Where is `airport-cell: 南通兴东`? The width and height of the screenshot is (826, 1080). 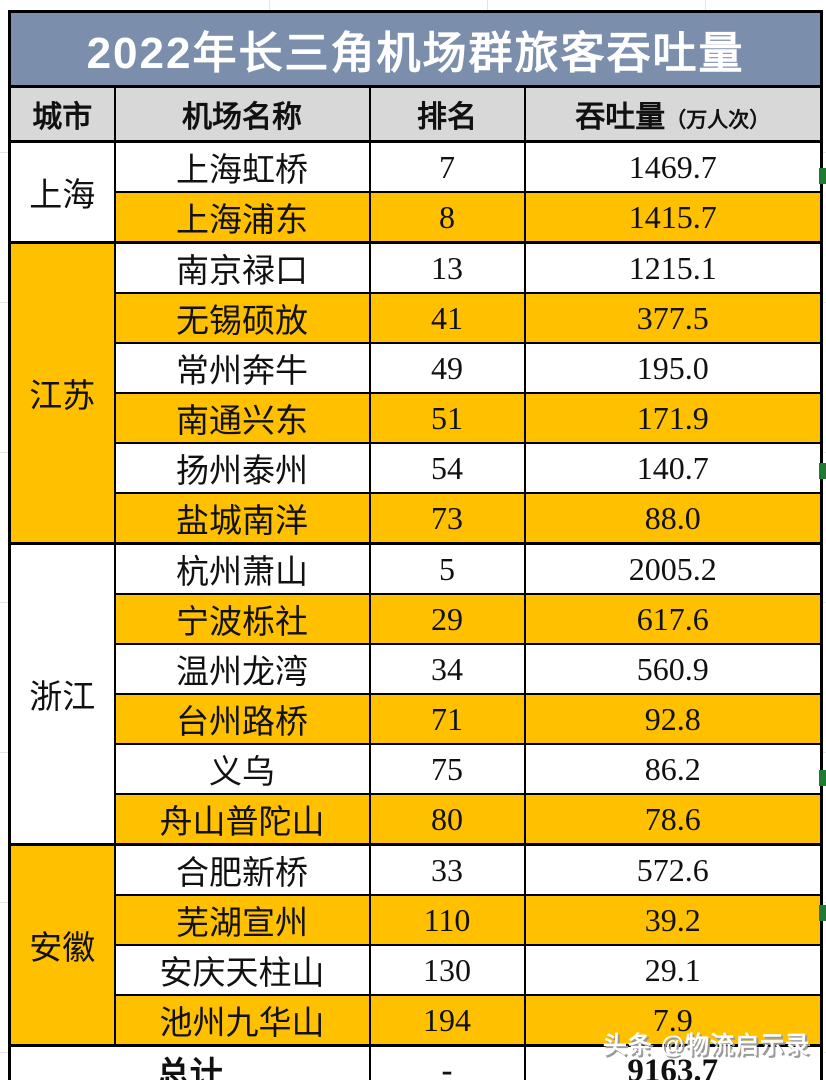 airport-cell: 南通兴东 is located at coordinates (242, 418).